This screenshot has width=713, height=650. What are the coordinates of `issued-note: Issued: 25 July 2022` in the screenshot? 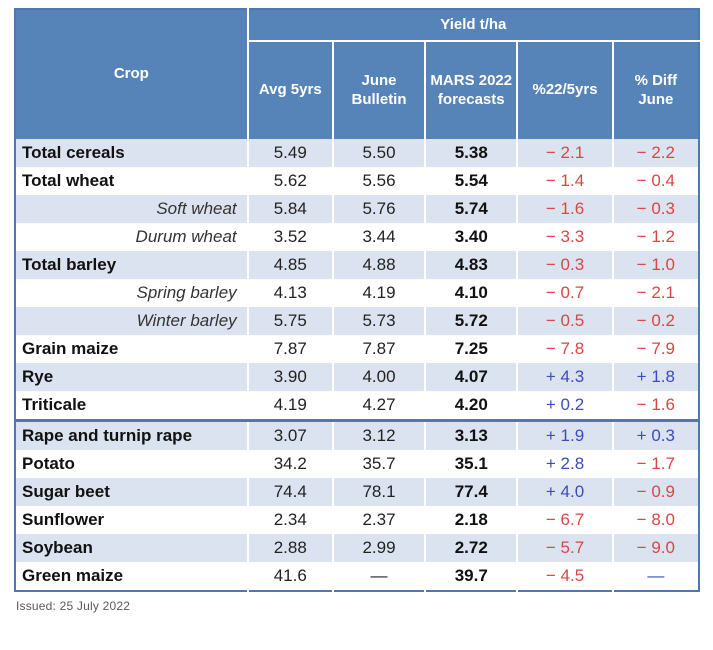 It's located at (73, 606).